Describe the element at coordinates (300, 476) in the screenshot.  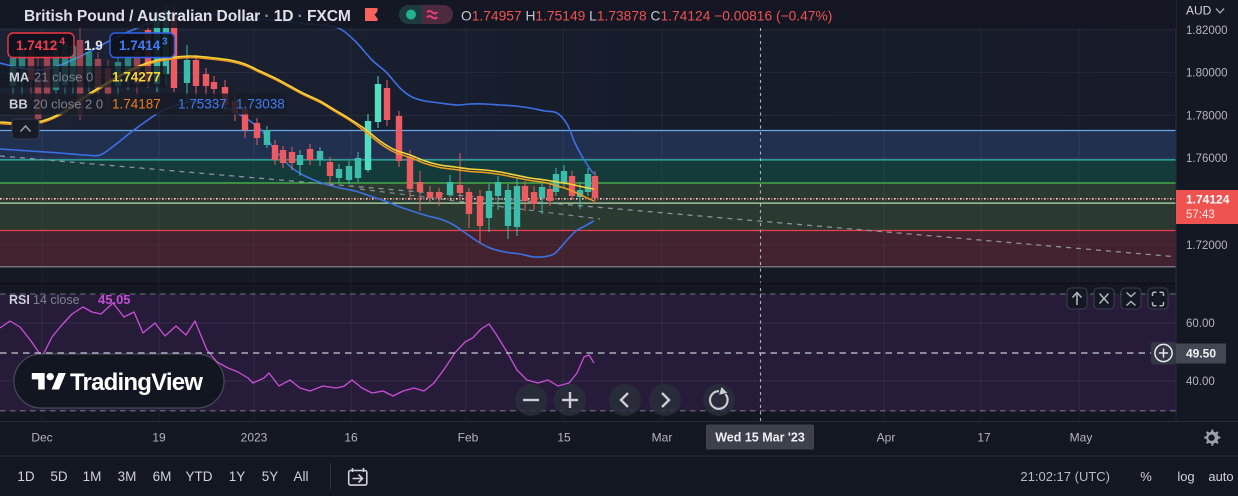
I see `svg-text: All` at that location.